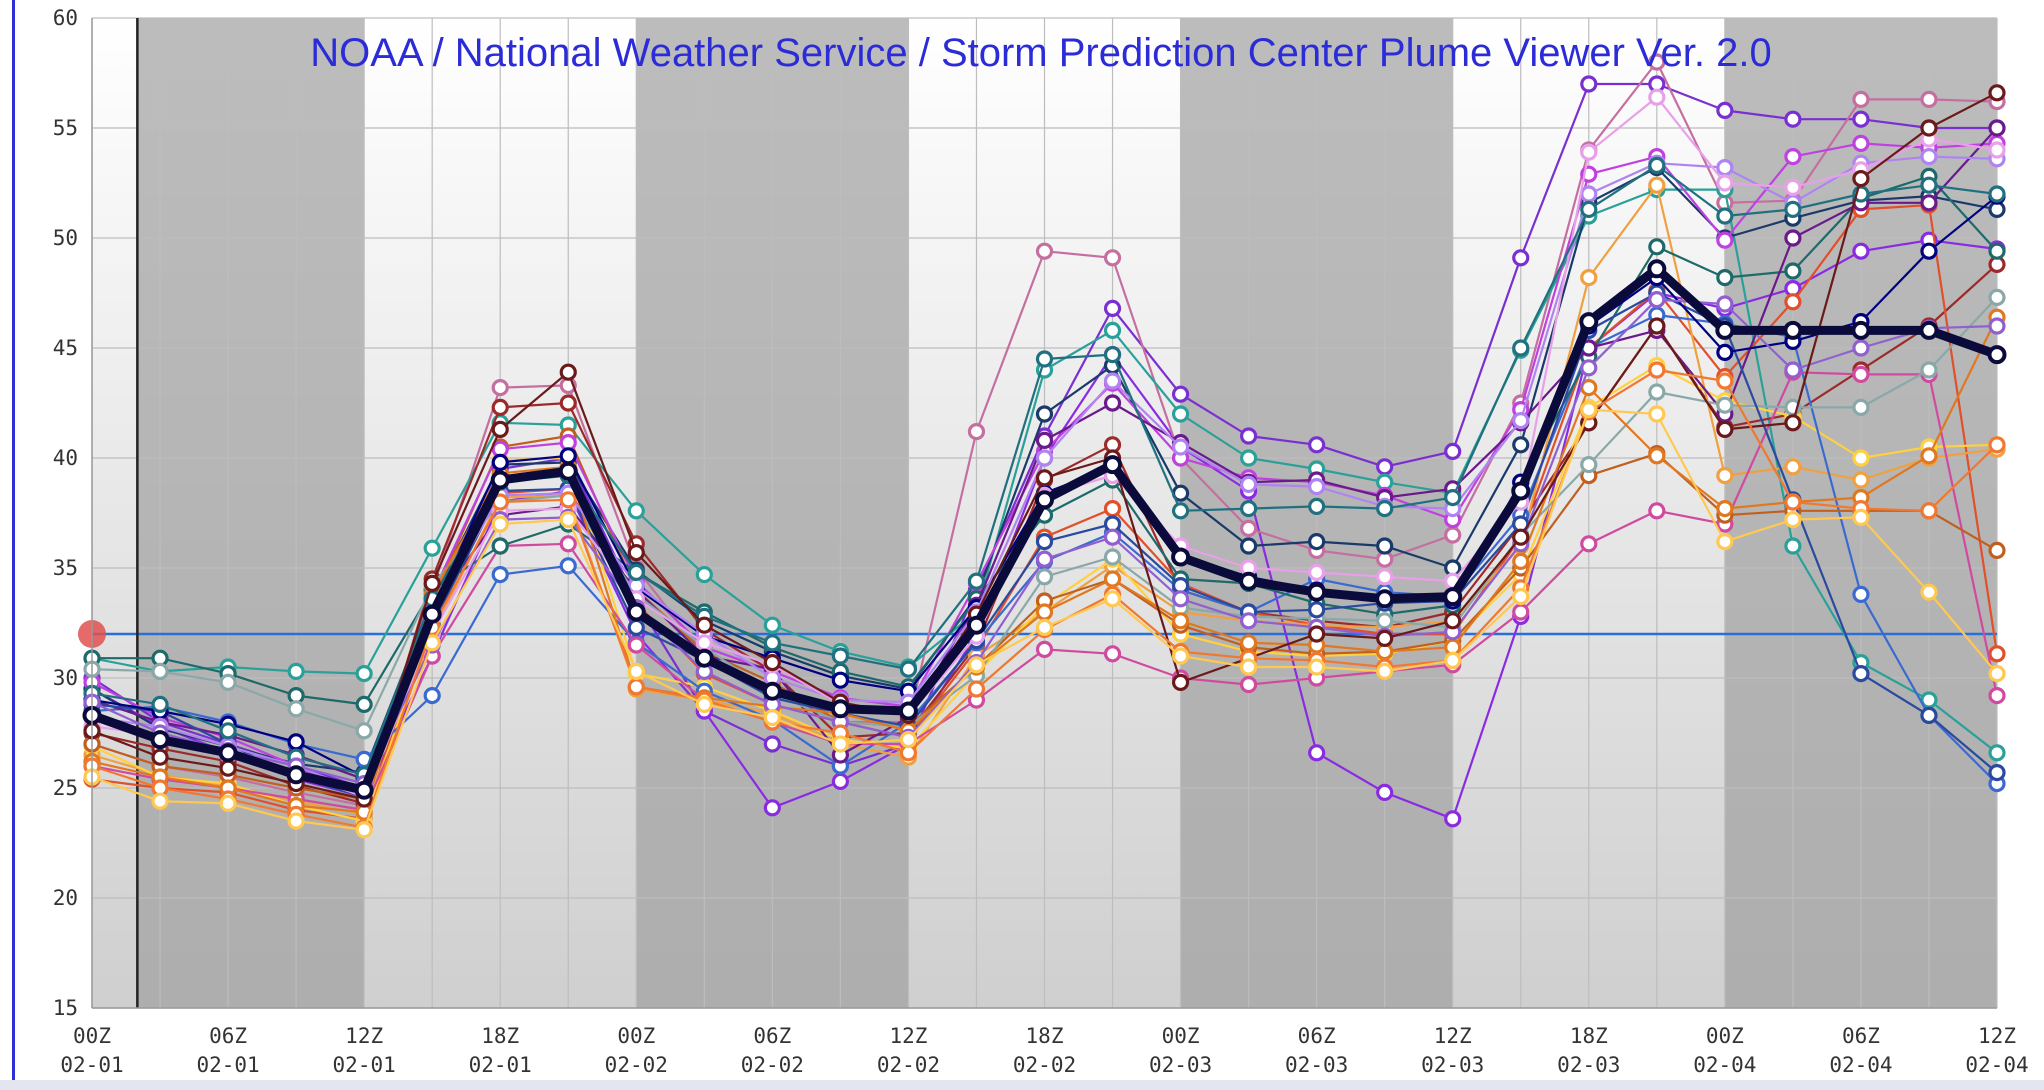 The width and height of the screenshot is (2044, 1090). Describe the element at coordinates (65, 1008) in the screenshot. I see `y-tick-label: 15` at that location.